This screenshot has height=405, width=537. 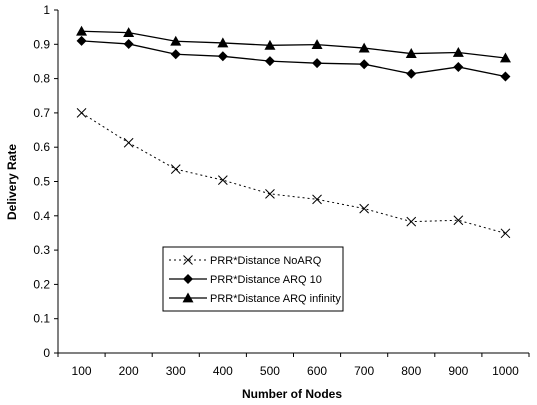 I want to click on y-tick-label: 1, so click(x=46, y=10).